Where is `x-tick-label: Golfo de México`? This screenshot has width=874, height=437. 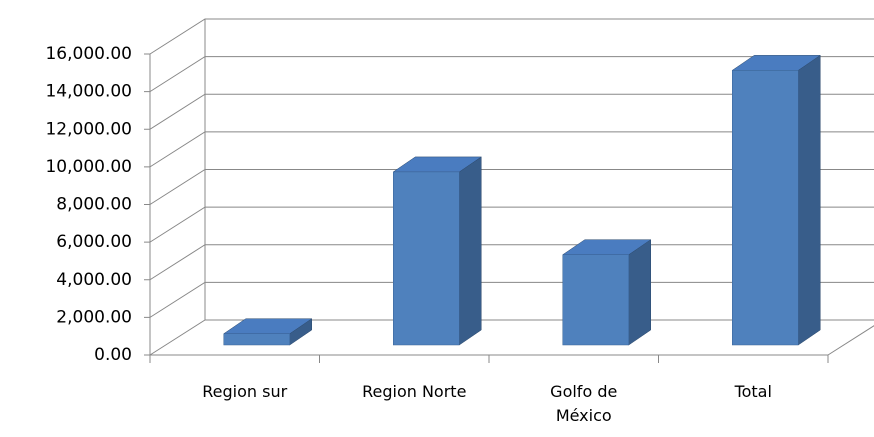 x-tick-label: Golfo de México is located at coordinates (584, 403).